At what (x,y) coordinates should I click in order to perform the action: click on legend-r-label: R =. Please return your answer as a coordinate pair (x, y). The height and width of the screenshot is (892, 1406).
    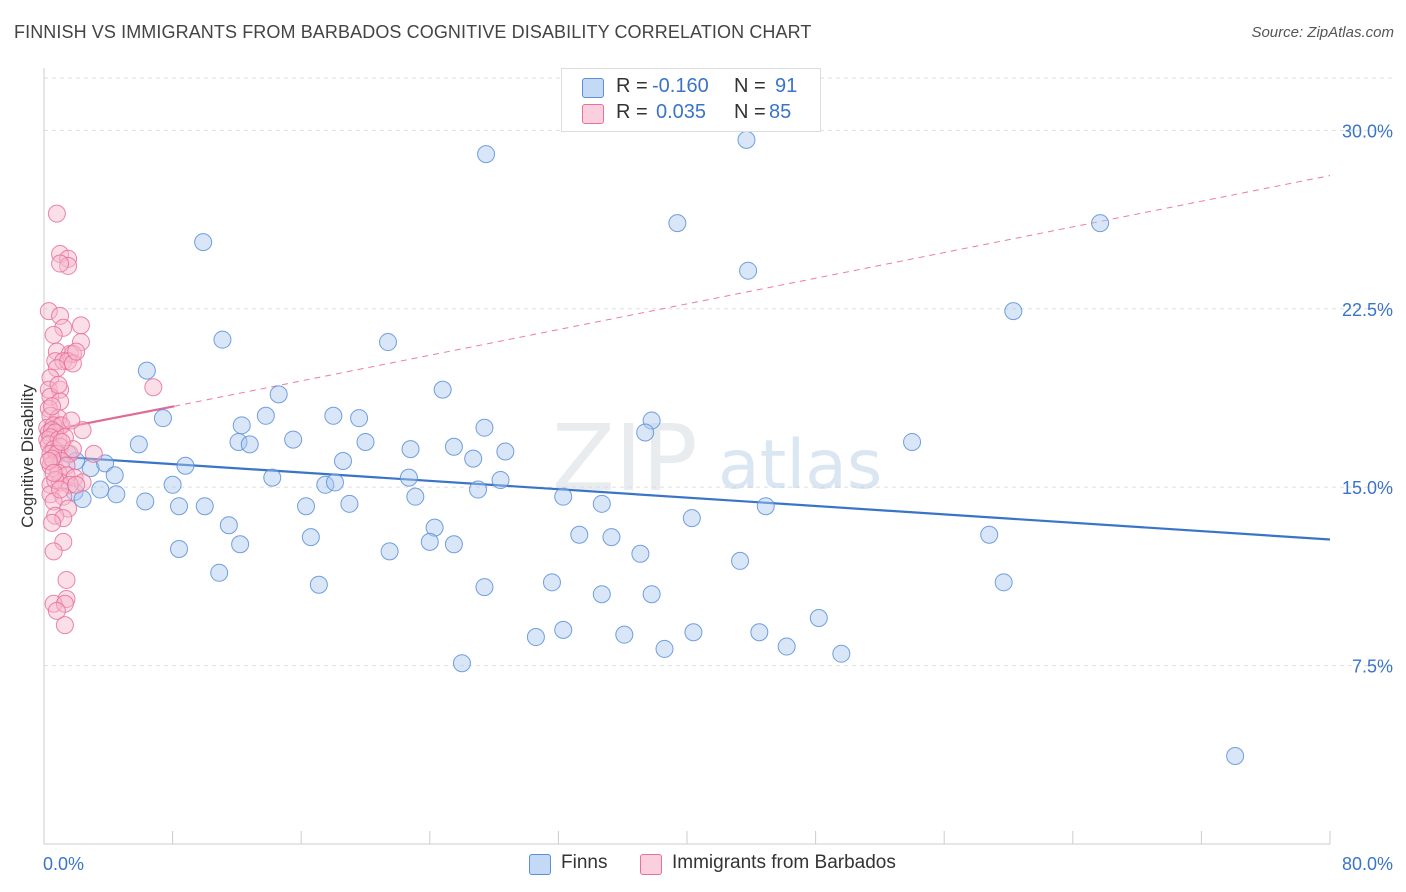
    Looking at the image, I should click on (632, 112).